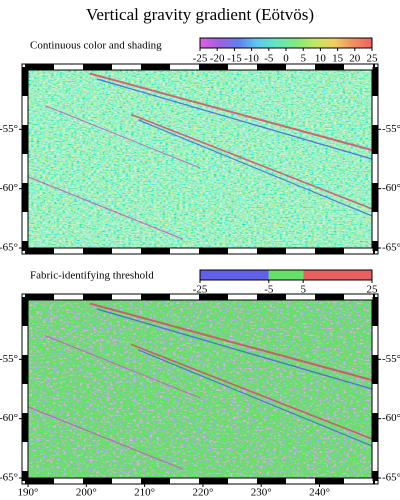 The height and width of the screenshot is (500, 400). I want to click on colorbar-tick-label: 0, so click(286, 59).